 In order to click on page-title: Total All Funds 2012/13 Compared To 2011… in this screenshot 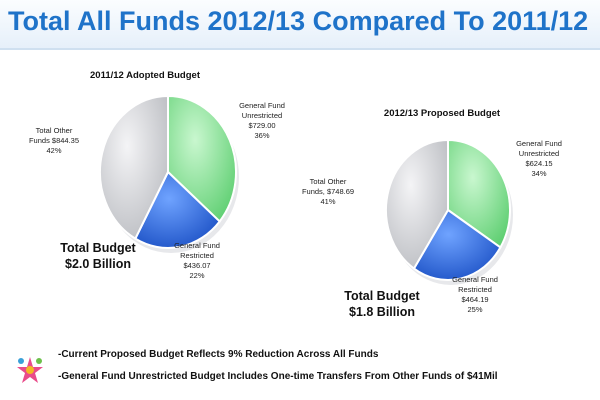, I will do `click(298, 21)`.